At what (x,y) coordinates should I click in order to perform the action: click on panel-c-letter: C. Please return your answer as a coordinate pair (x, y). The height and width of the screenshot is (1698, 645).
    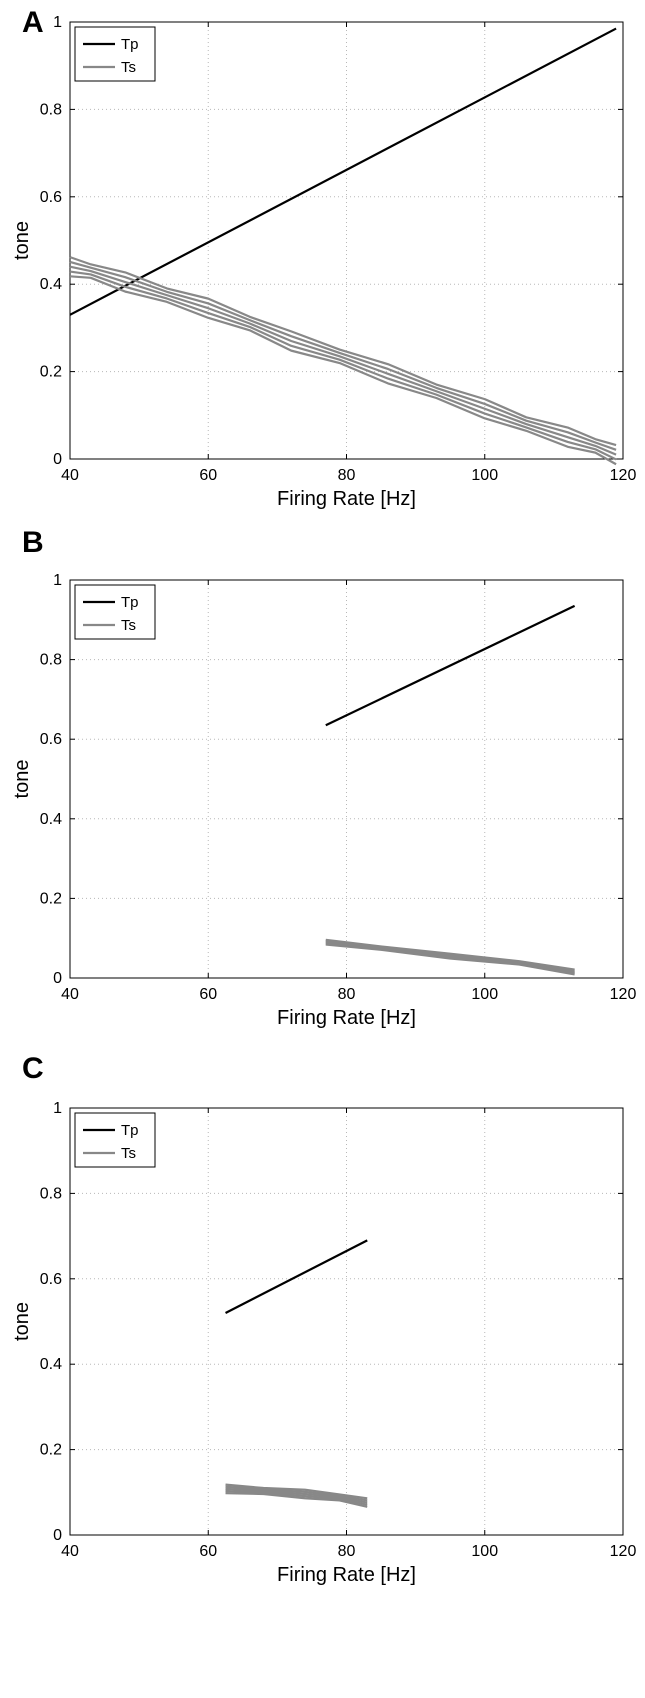
    Looking at the image, I should click on (33, 1068).